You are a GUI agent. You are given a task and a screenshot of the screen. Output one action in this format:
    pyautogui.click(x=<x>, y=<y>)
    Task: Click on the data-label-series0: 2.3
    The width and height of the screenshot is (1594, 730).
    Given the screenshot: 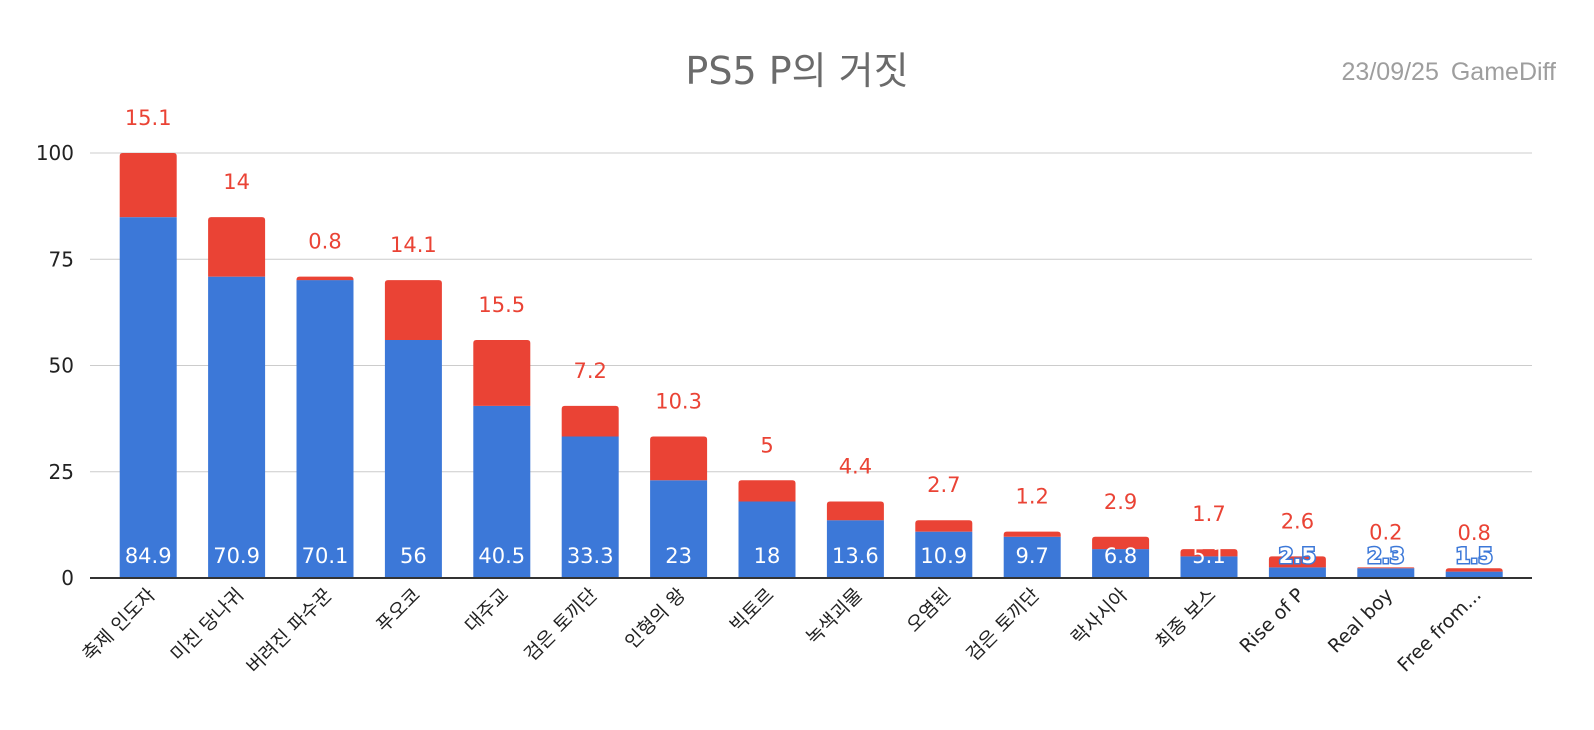 What is the action you would take?
    pyautogui.click(x=1385, y=556)
    